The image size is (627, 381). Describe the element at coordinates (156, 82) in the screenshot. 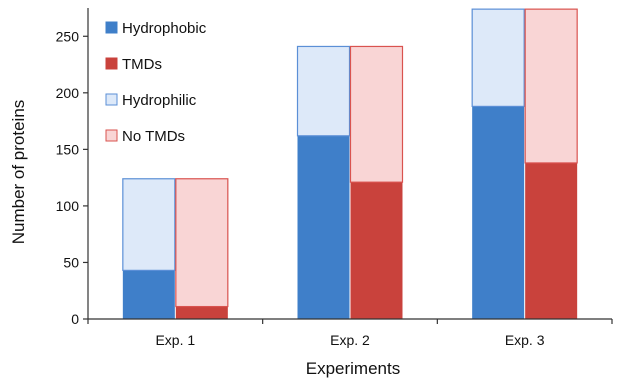

I see `legend: Hydrophobic TMDs Hydrophilic No TMDs` at that location.